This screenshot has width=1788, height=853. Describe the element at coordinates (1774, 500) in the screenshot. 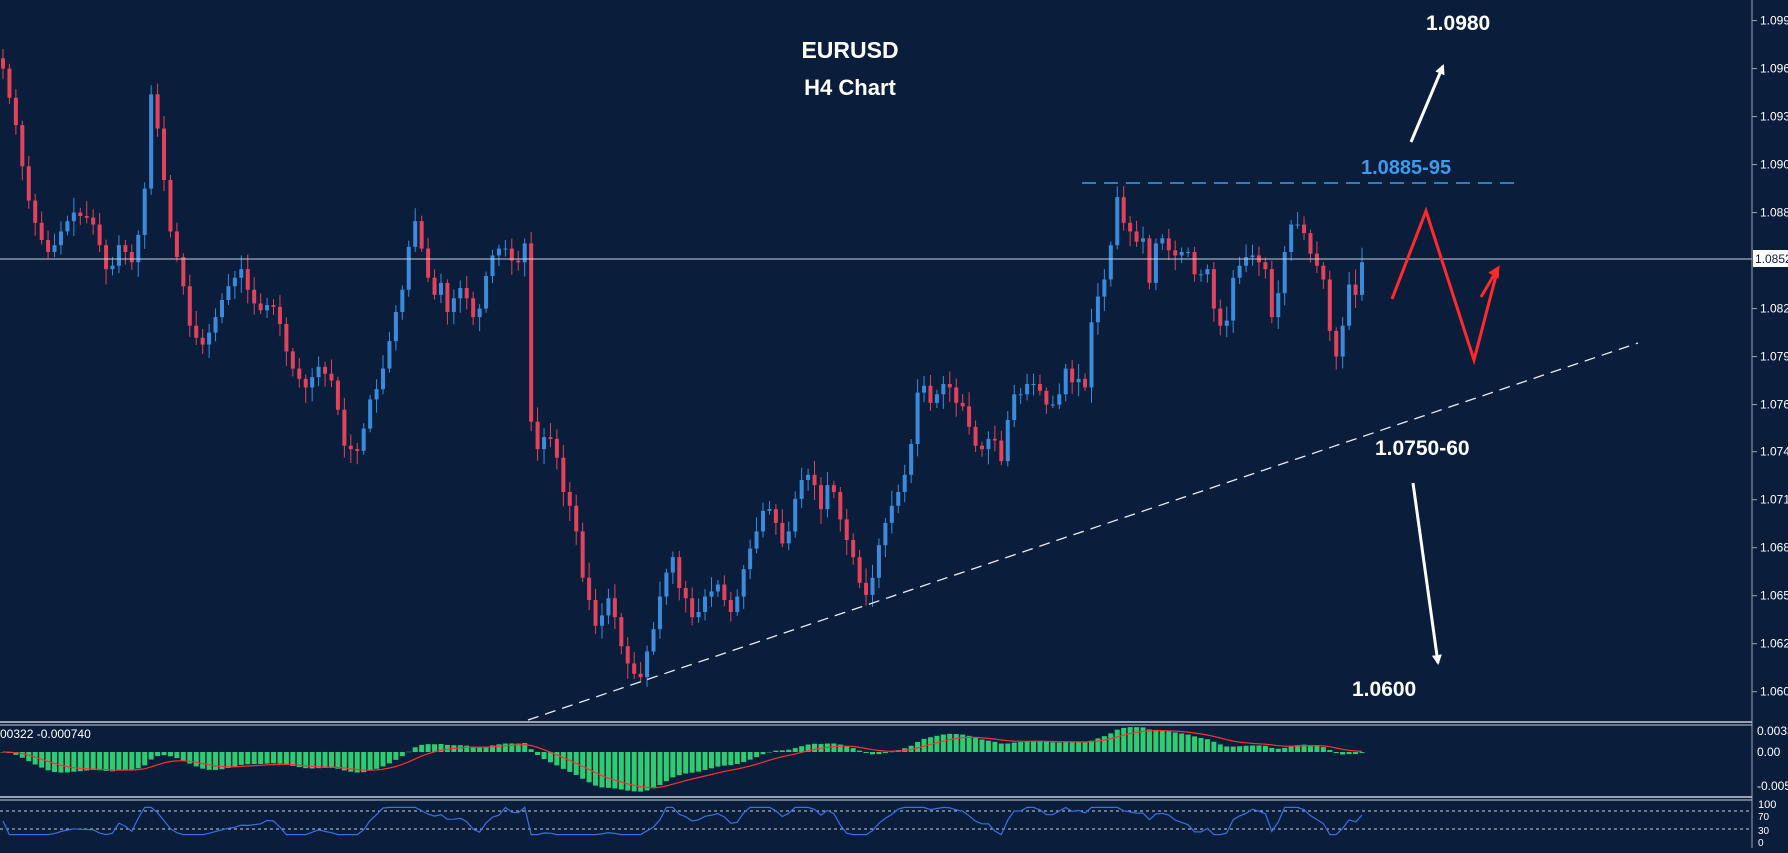

I see `price-tick-label: 1.07135` at that location.